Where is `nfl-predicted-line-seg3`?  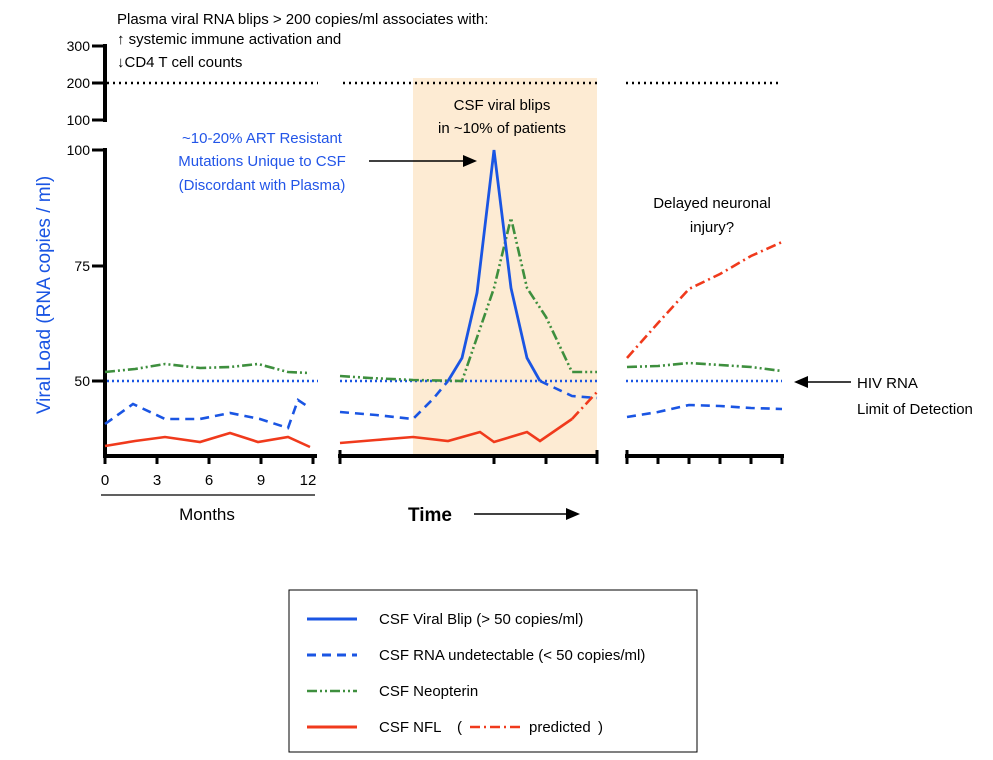
nfl-predicted-line-seg3 is located at coordinates (704, 299).